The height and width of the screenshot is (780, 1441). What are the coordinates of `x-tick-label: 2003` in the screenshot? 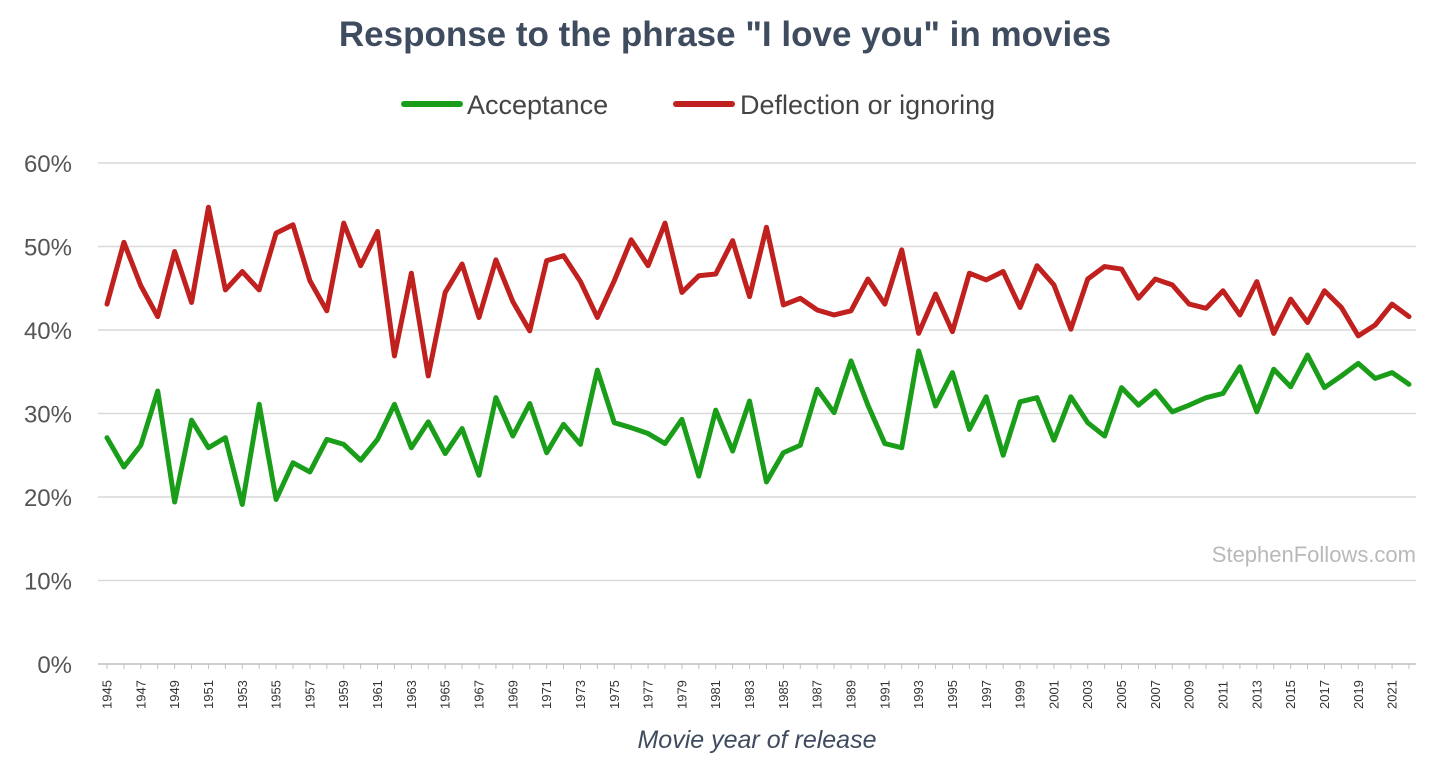 It's located at (1087, 694).